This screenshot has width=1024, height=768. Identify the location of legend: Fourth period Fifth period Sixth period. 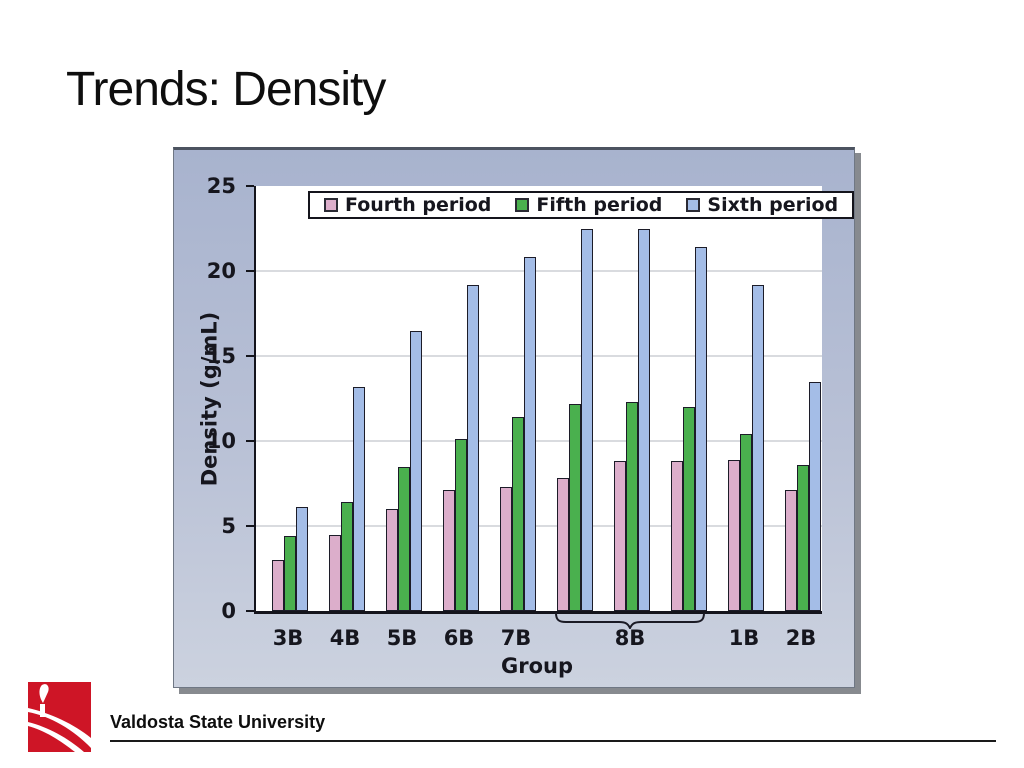
(581, 205).